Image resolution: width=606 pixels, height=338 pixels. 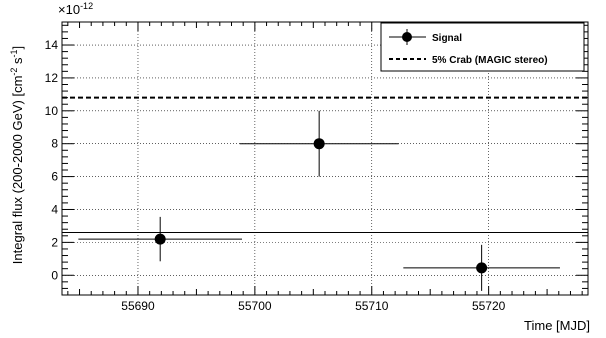 What do you see at coordinates (255, 306) in the screenshot?
I see `x-tick-label: 55700` at bounding box center [255, 306].